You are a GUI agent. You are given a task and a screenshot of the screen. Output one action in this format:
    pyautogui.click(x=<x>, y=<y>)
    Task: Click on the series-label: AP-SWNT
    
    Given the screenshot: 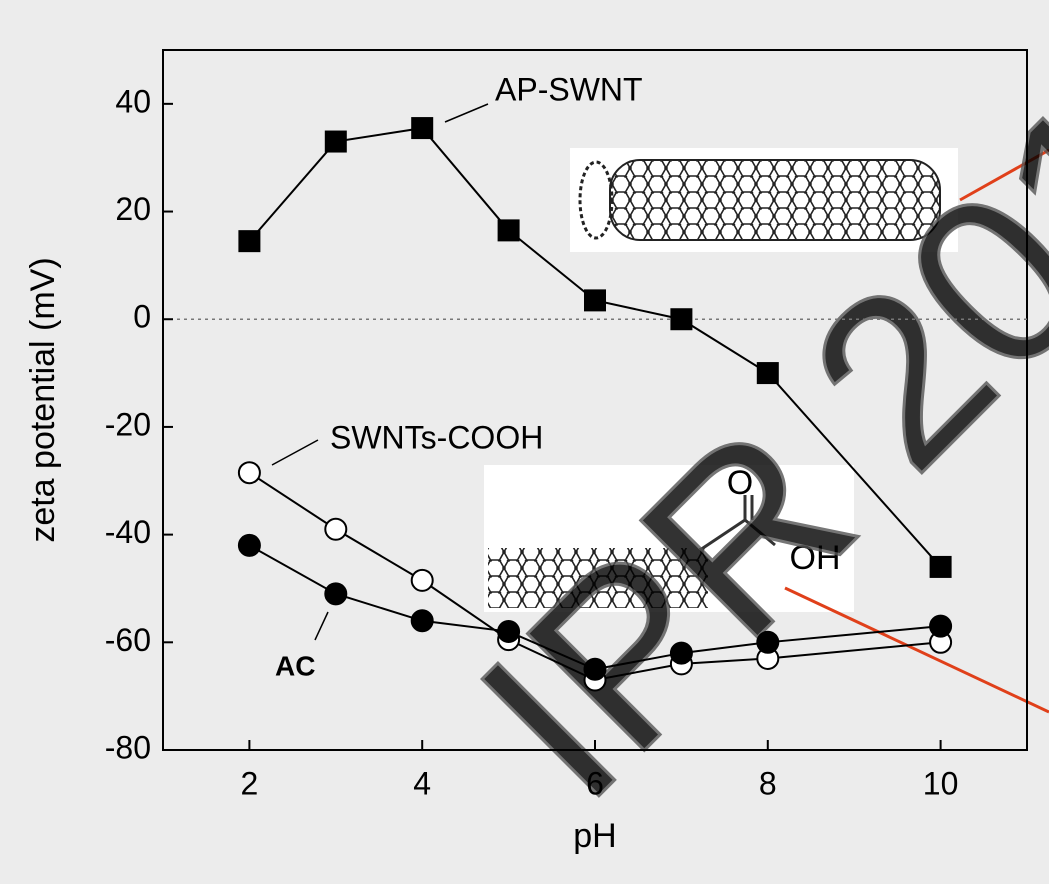 What is the action you would take?
    pyautogui.click(x=569, y=89)
    